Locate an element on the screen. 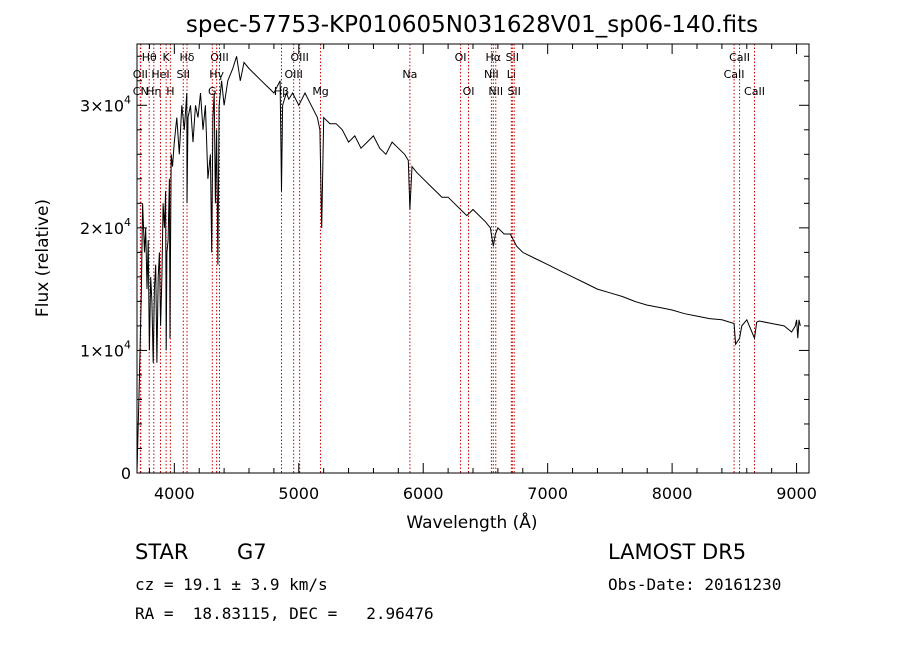  line-label: Hβ is located at coordinates (281, 91).